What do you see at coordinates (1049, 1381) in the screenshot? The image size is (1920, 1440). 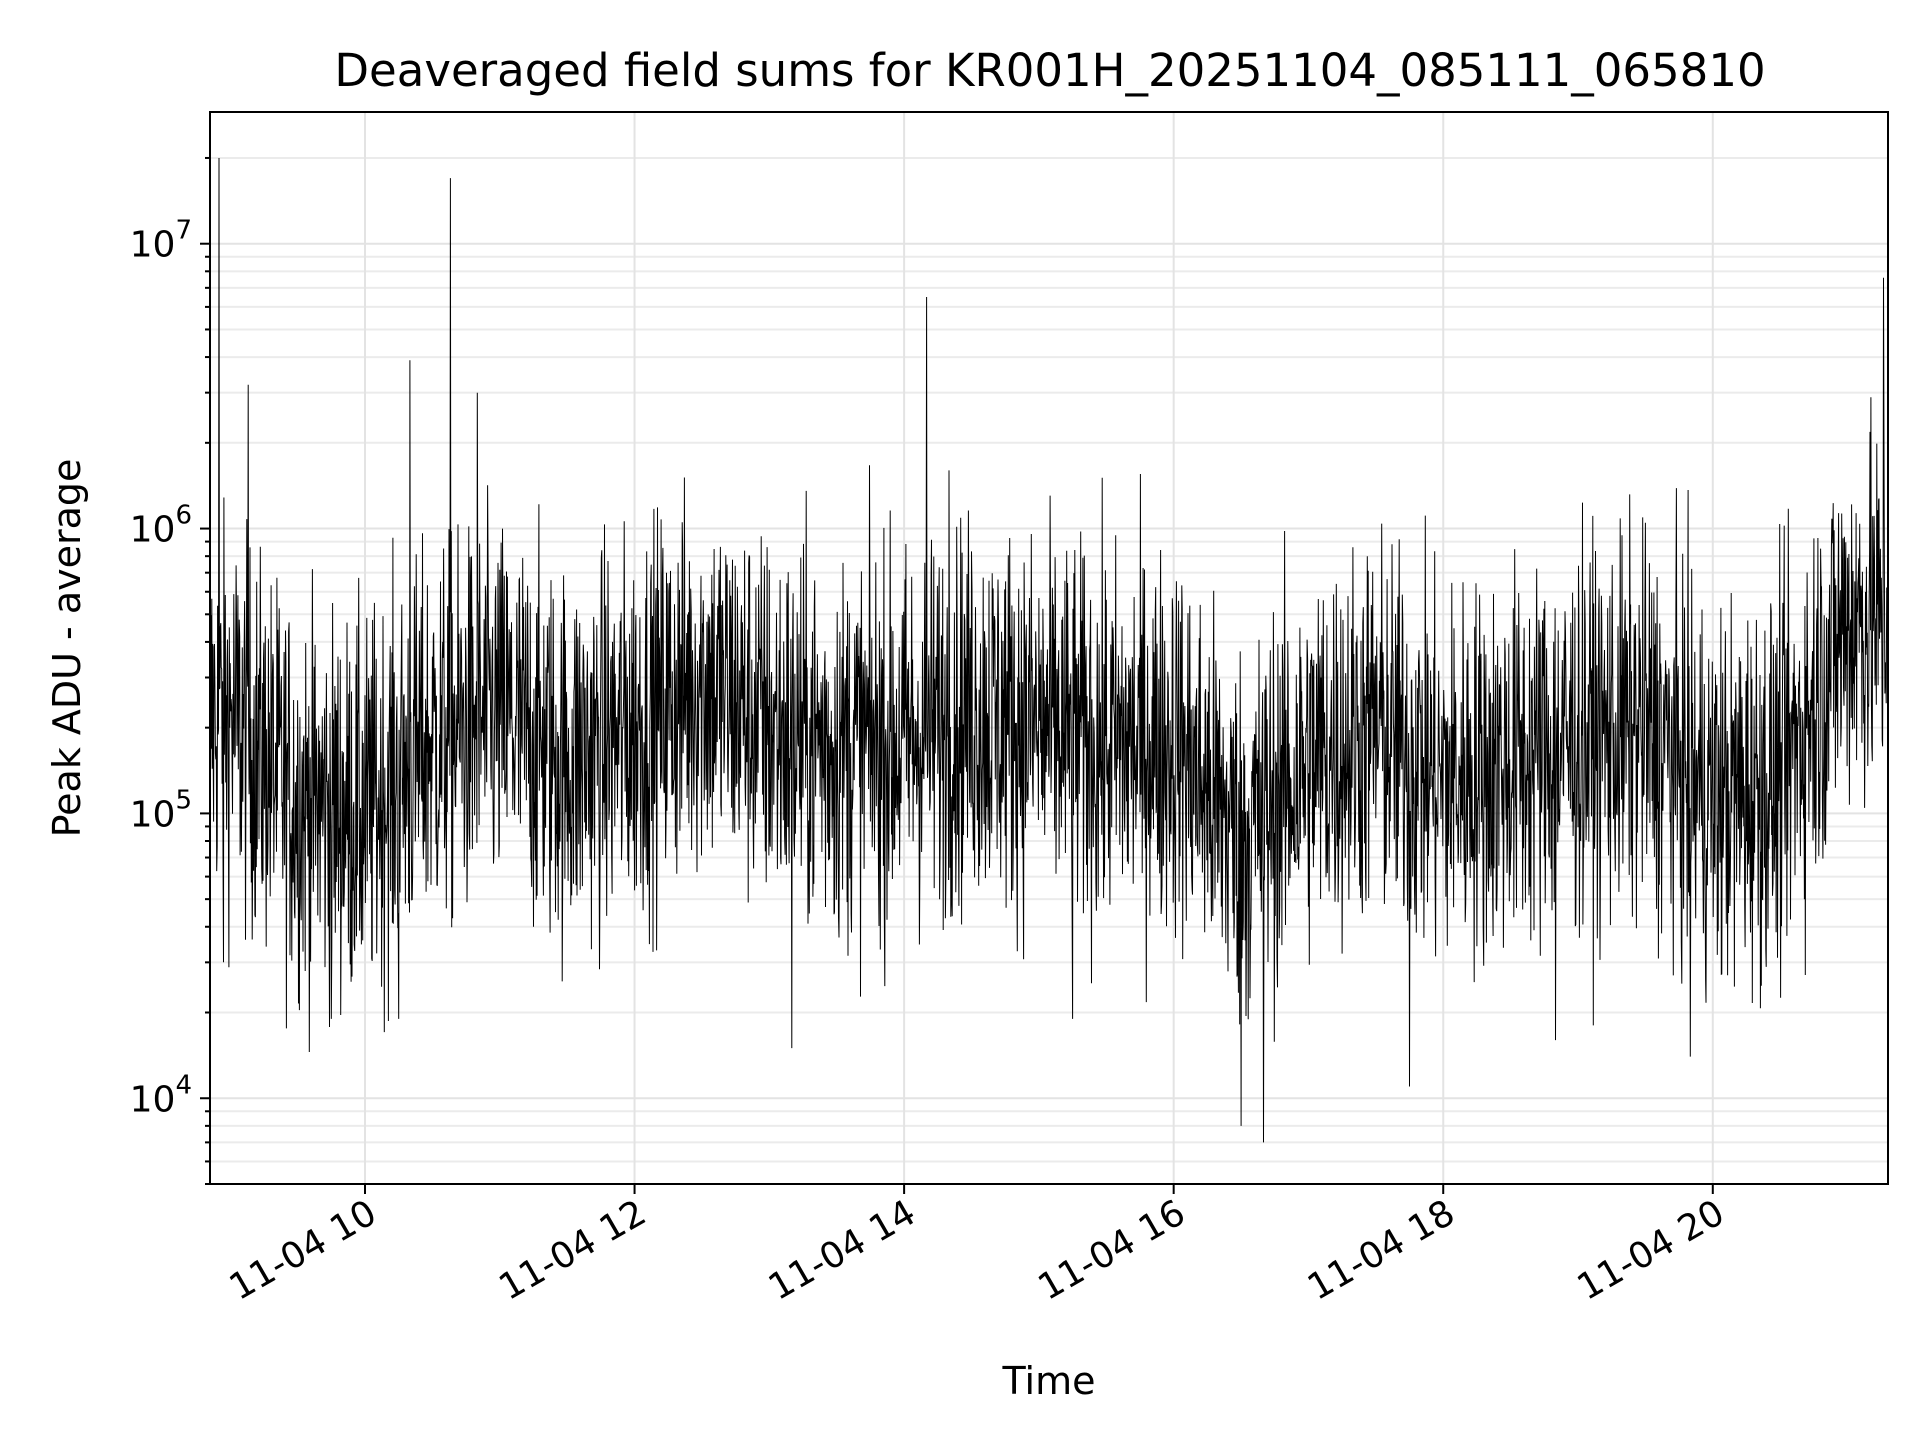 I see `x-axis-label: Time` at bounding box center [1049, 1381].